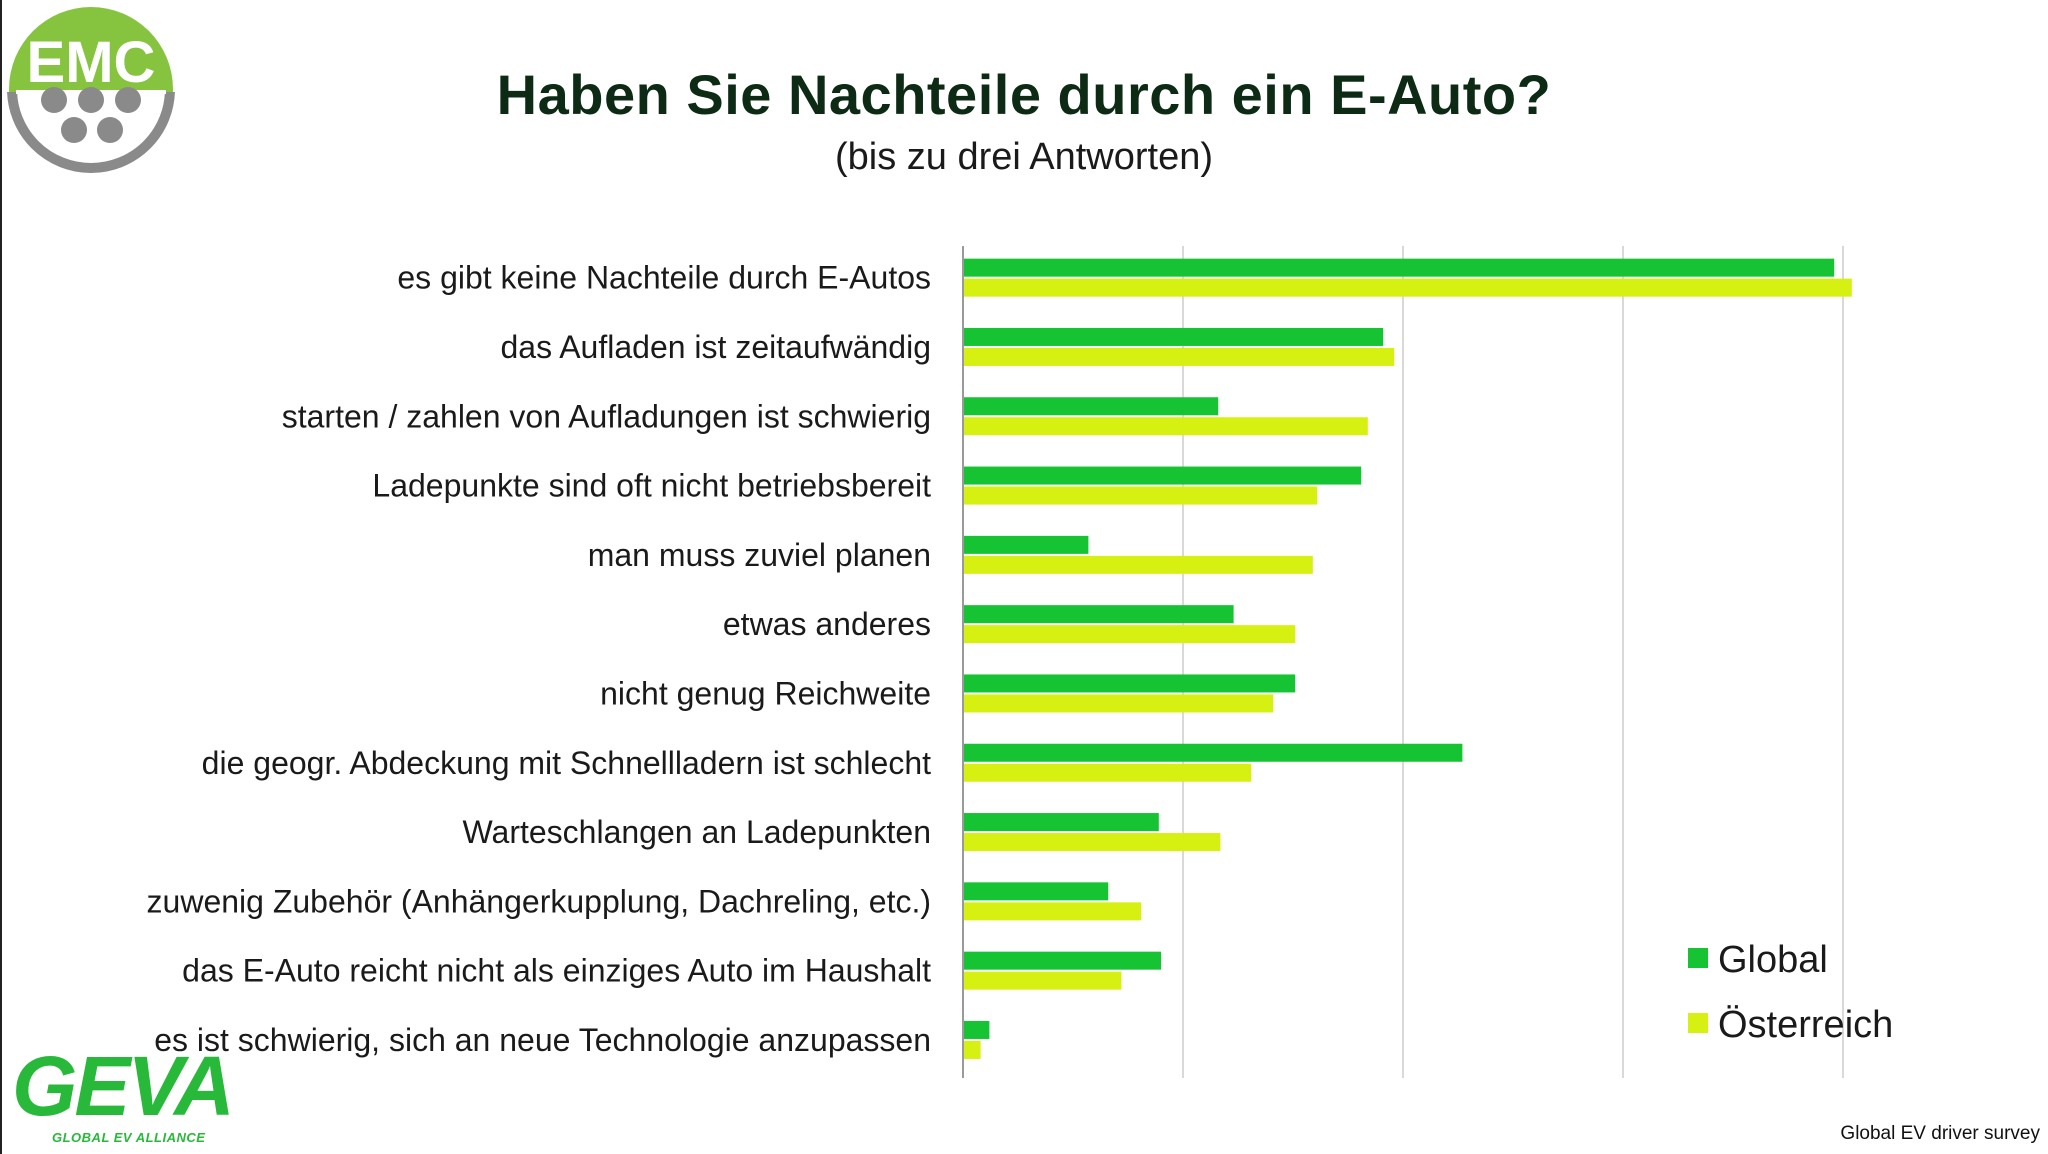 This screenshot has width=2048, height=1154. What do you see at coordinates (1805, 1025) in the screenshot?
I see `legend-label-oesterreich: Österreich` at bounding box center [1805, 1025].